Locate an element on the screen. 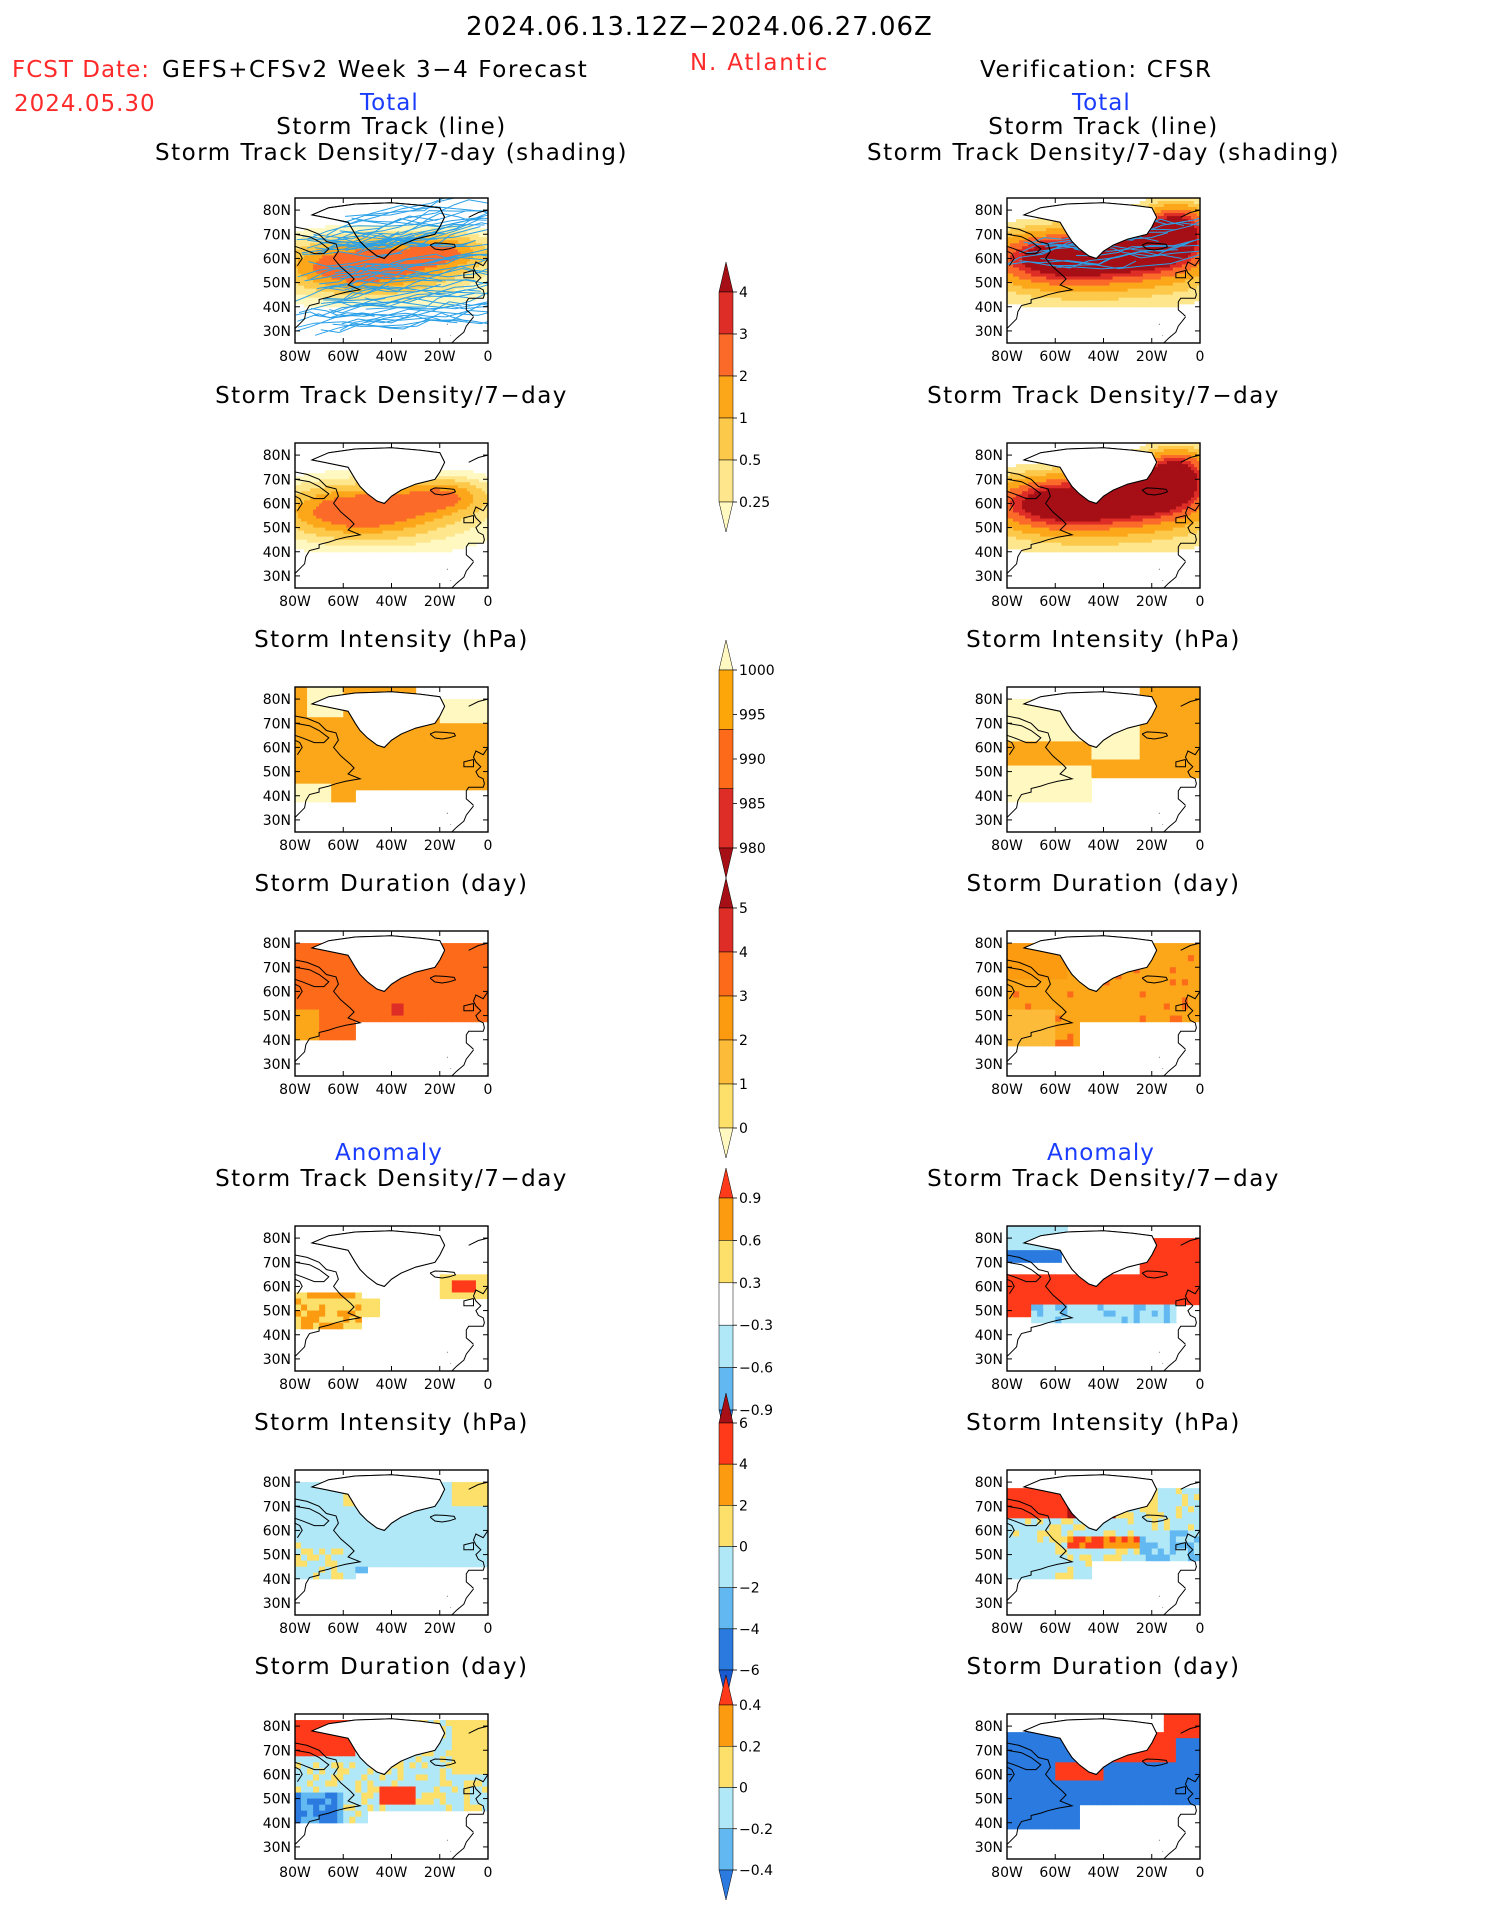  colorbar-tick-label: −4 is located at coordinates (749, 1630).